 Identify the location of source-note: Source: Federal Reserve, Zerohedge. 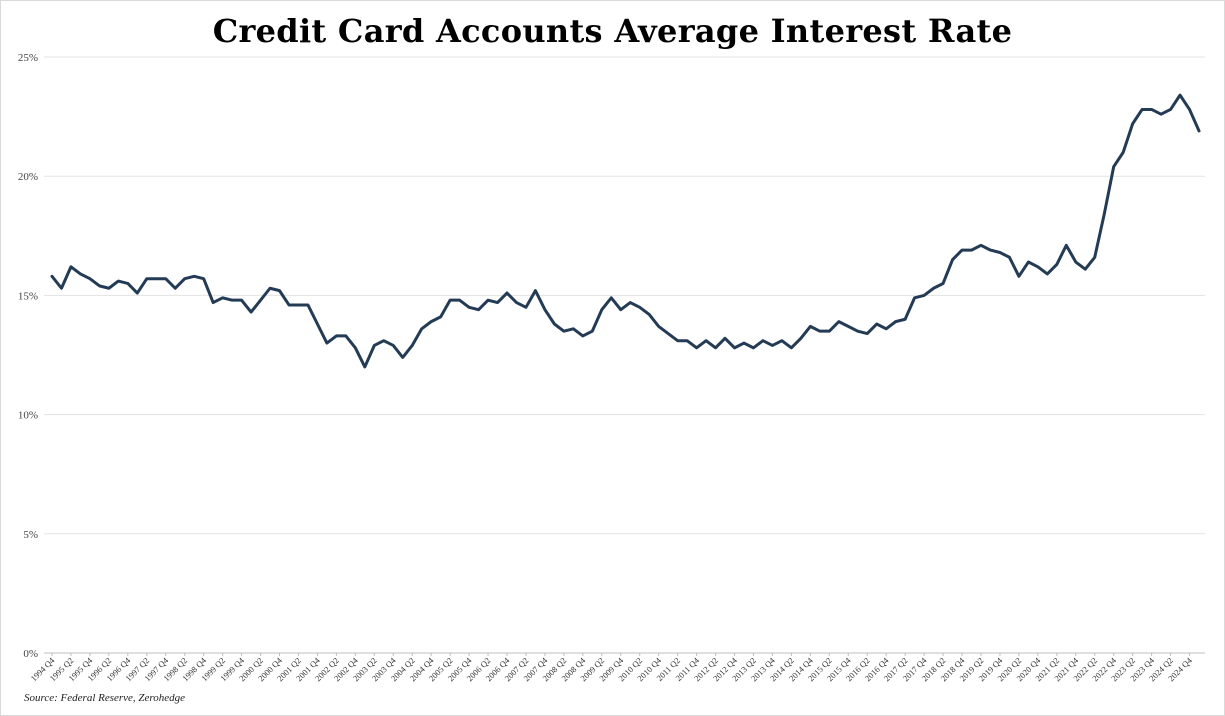
(105, 698).